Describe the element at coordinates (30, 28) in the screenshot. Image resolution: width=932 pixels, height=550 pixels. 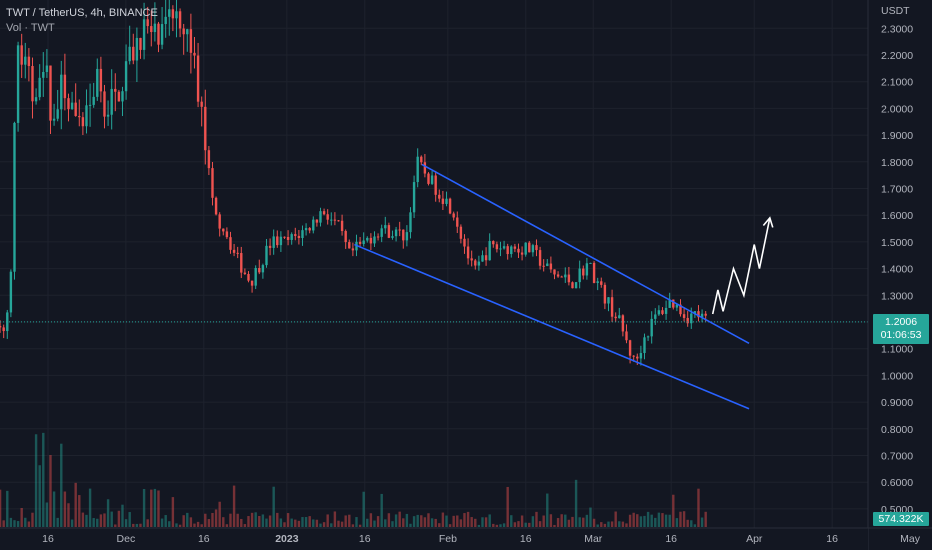
I see `volume-indicator-title: Vol · TWT` at that location.